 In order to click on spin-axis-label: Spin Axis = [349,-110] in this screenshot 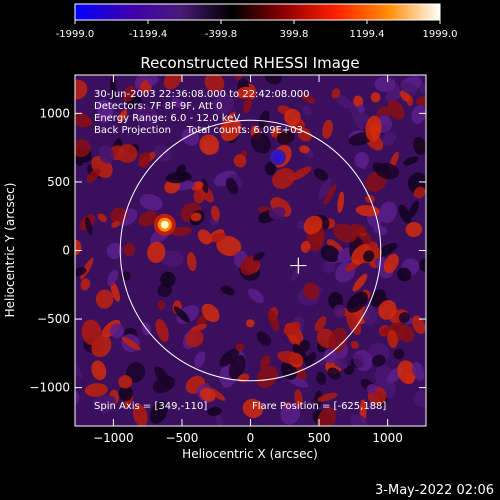, I will do `click(150, 406)`.